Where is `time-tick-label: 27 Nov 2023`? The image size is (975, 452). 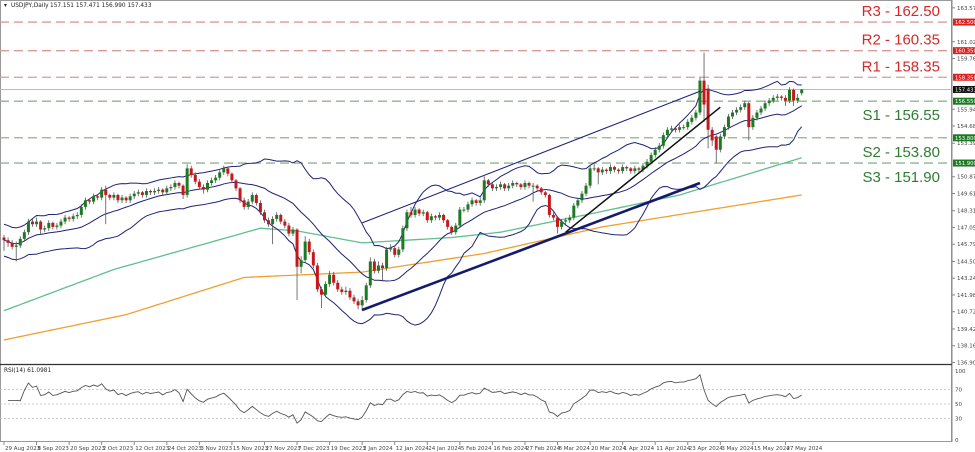 time-tick-label: 27 Nov 2023 is located at coordinates (283, 449).